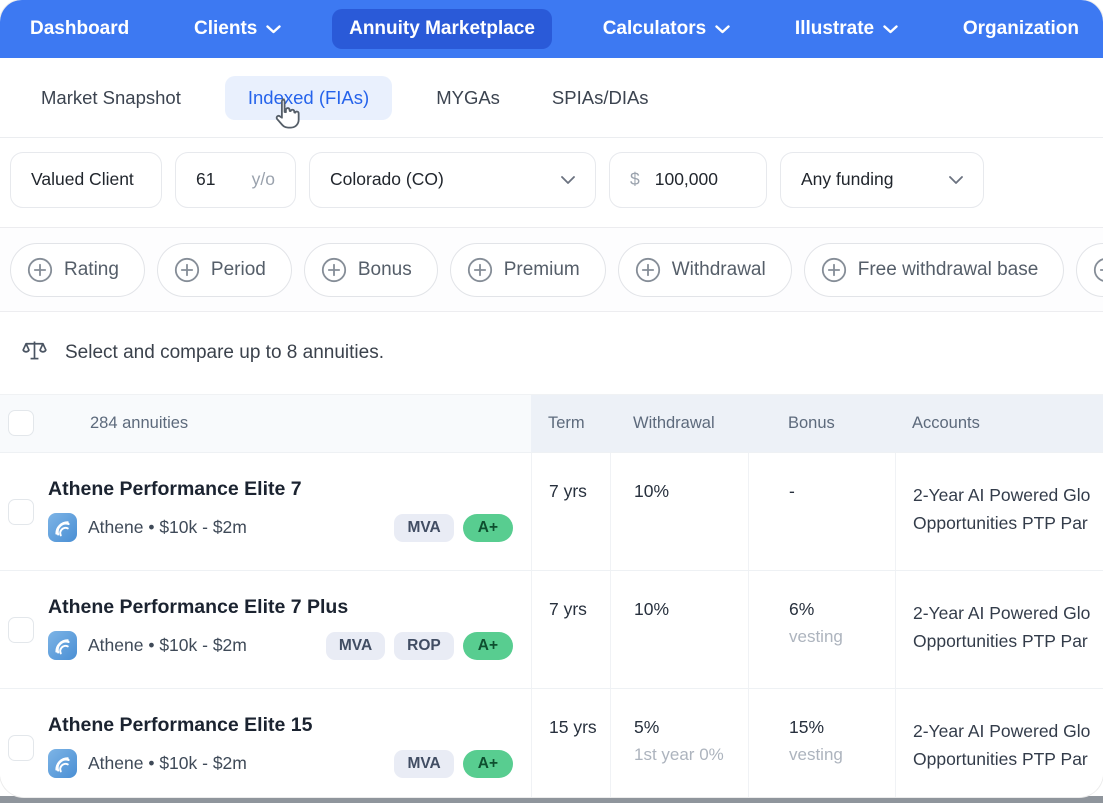 Image resolution: width=1103 pixels, height=803 pixels. Describe the element at coordinates (647, 727) in the screenshot. I see `withdrawal-value: 5%` at that location.